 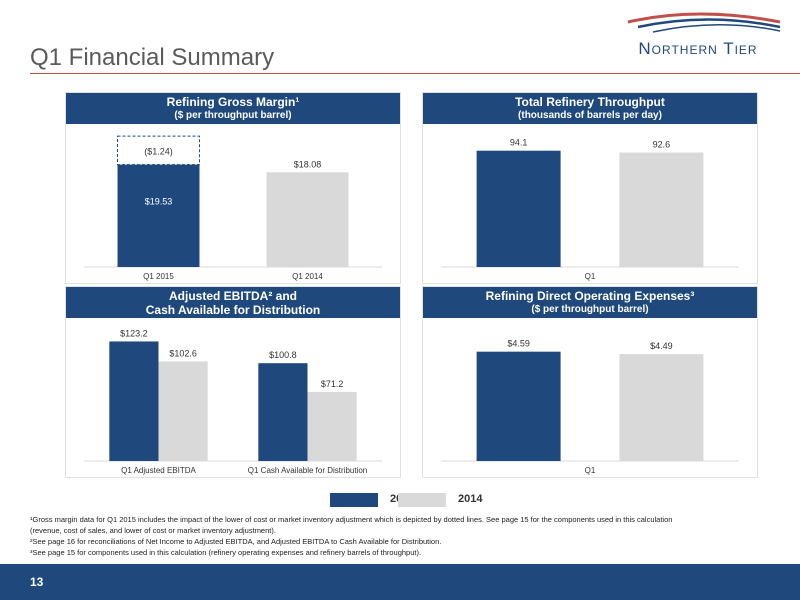 What do you see at coordinates (233, 102) in the screenshot?
I see `chart-title: Refining Gross Margin¹` at bounding box center [233, 102].